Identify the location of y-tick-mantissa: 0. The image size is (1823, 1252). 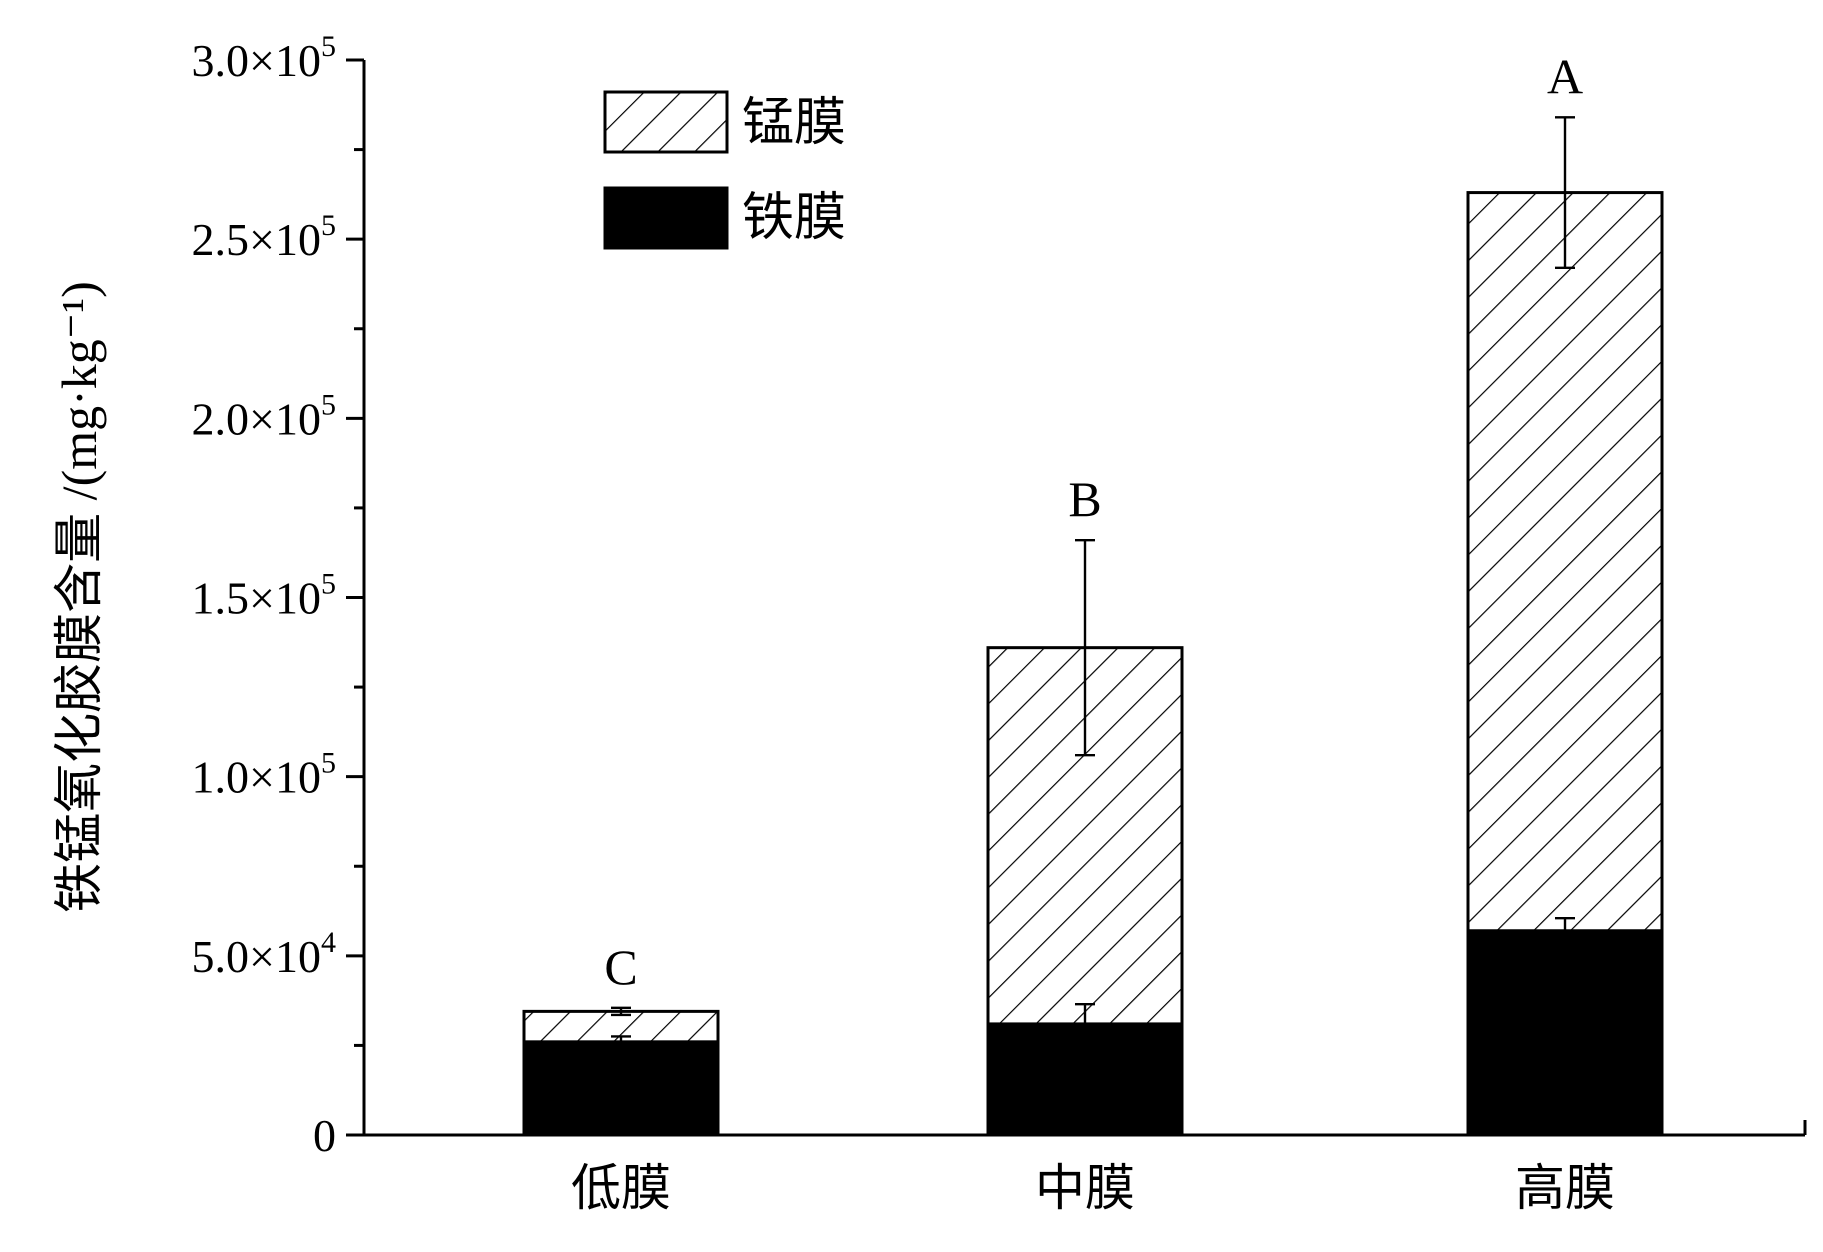
(324, 1135).